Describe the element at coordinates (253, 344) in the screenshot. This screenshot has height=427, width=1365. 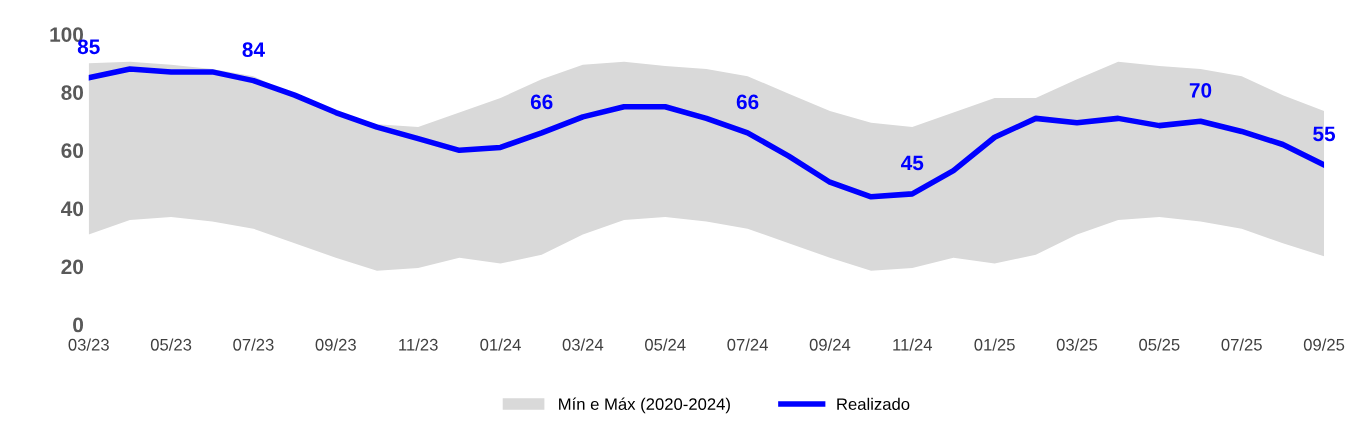
I see `x-tick-label: 07/23` at that location.